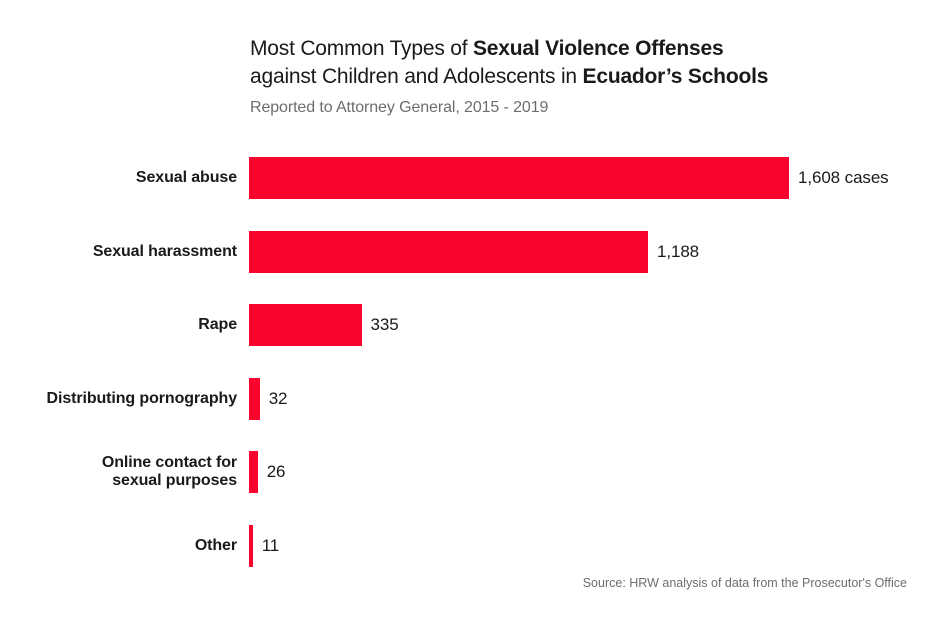 This screenshot has height=631, width=946. What do you see at coordinates (186, 177) in the screenshot?
I see `category-label: Sexual abuse` at bounding box center [186, 177].